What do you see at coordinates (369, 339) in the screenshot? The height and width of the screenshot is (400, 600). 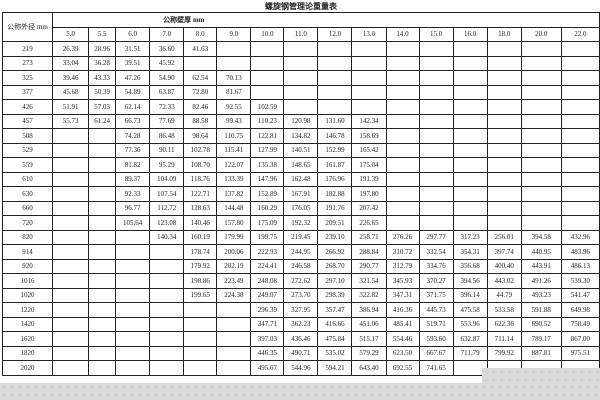 I see `weight-cell: 515.17` at bounding box center [369, 339].